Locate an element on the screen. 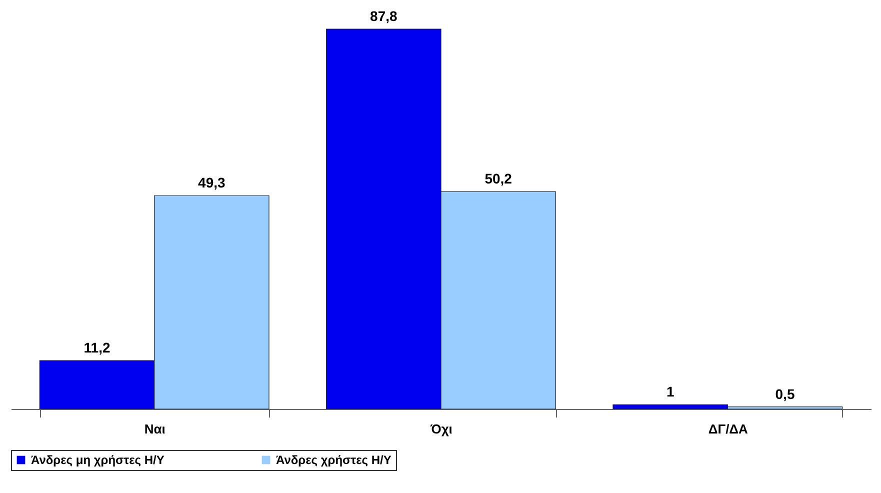 The height and width of the screenshot is (493, 881). legend-label: Άνδρες χρήστες Η/Υ is located at coordinates (334, 460).